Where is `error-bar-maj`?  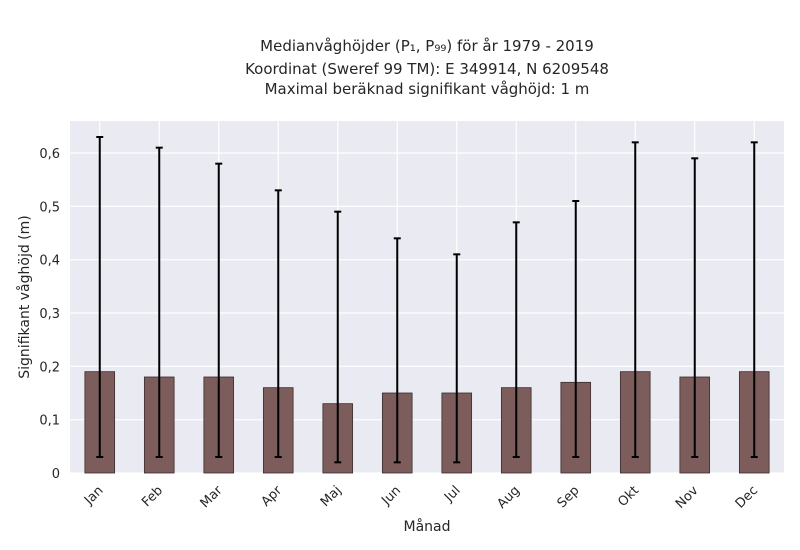
error-bar-maj is located at coordinates (338, 337).